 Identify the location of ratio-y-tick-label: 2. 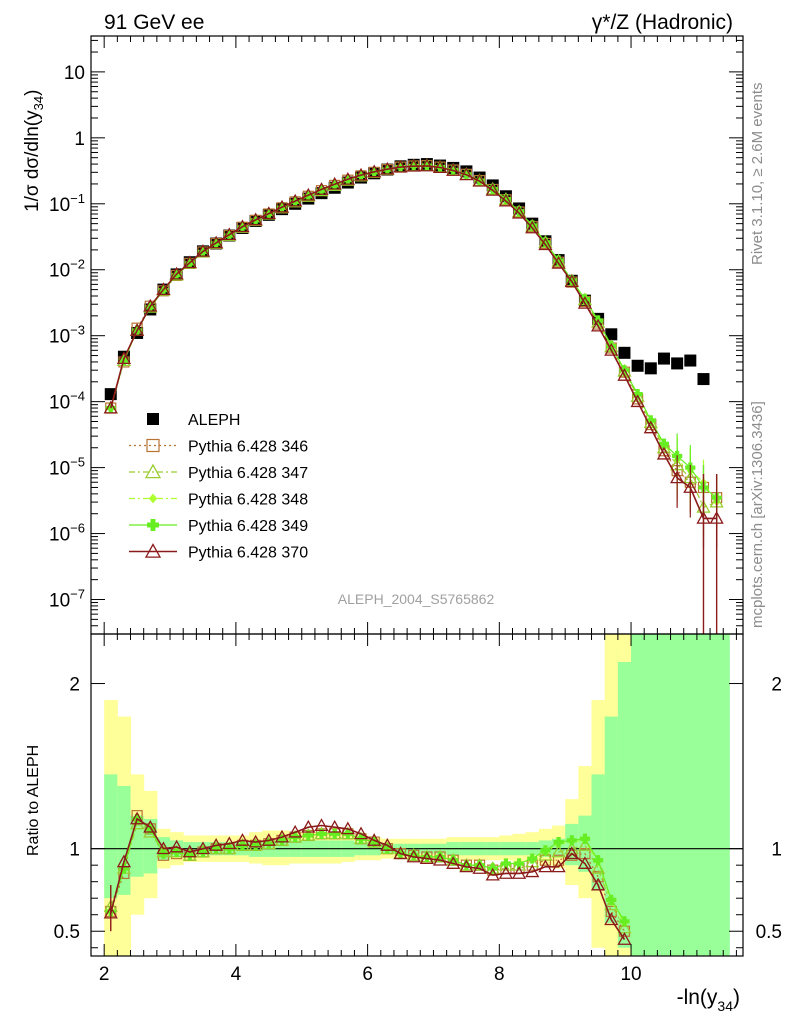
(74, 685).